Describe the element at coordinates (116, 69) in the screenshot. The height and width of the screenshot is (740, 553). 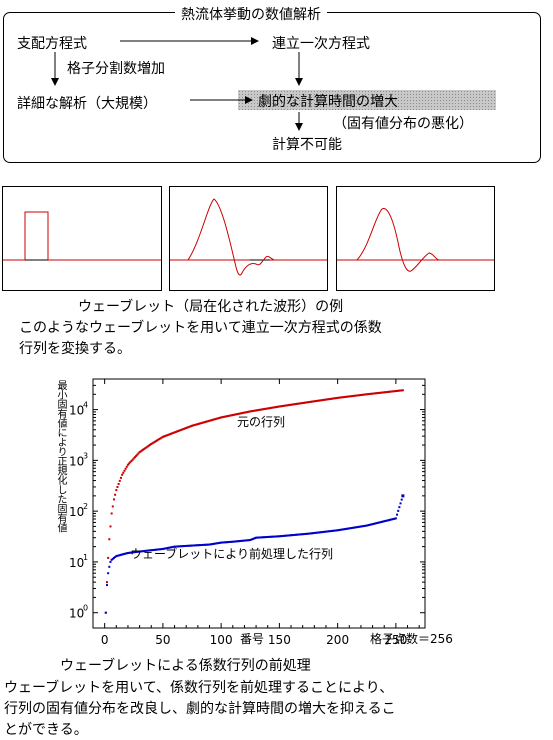
I see `grid-refine-label: 格子分割数増加` at that location.